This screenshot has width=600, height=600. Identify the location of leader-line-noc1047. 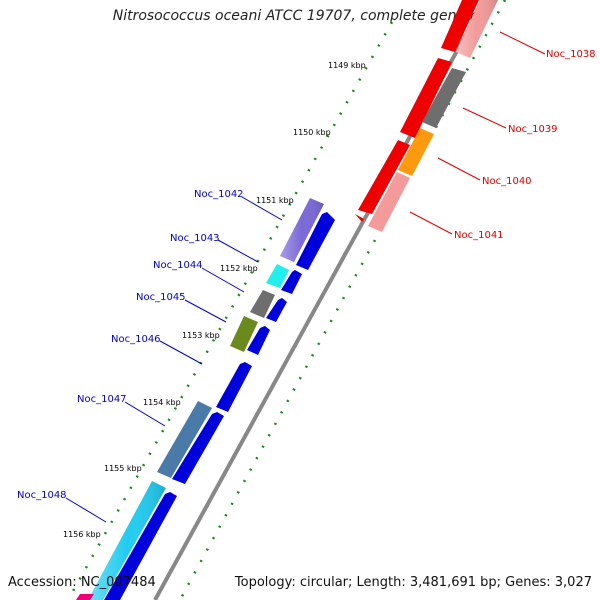
(145, 414).